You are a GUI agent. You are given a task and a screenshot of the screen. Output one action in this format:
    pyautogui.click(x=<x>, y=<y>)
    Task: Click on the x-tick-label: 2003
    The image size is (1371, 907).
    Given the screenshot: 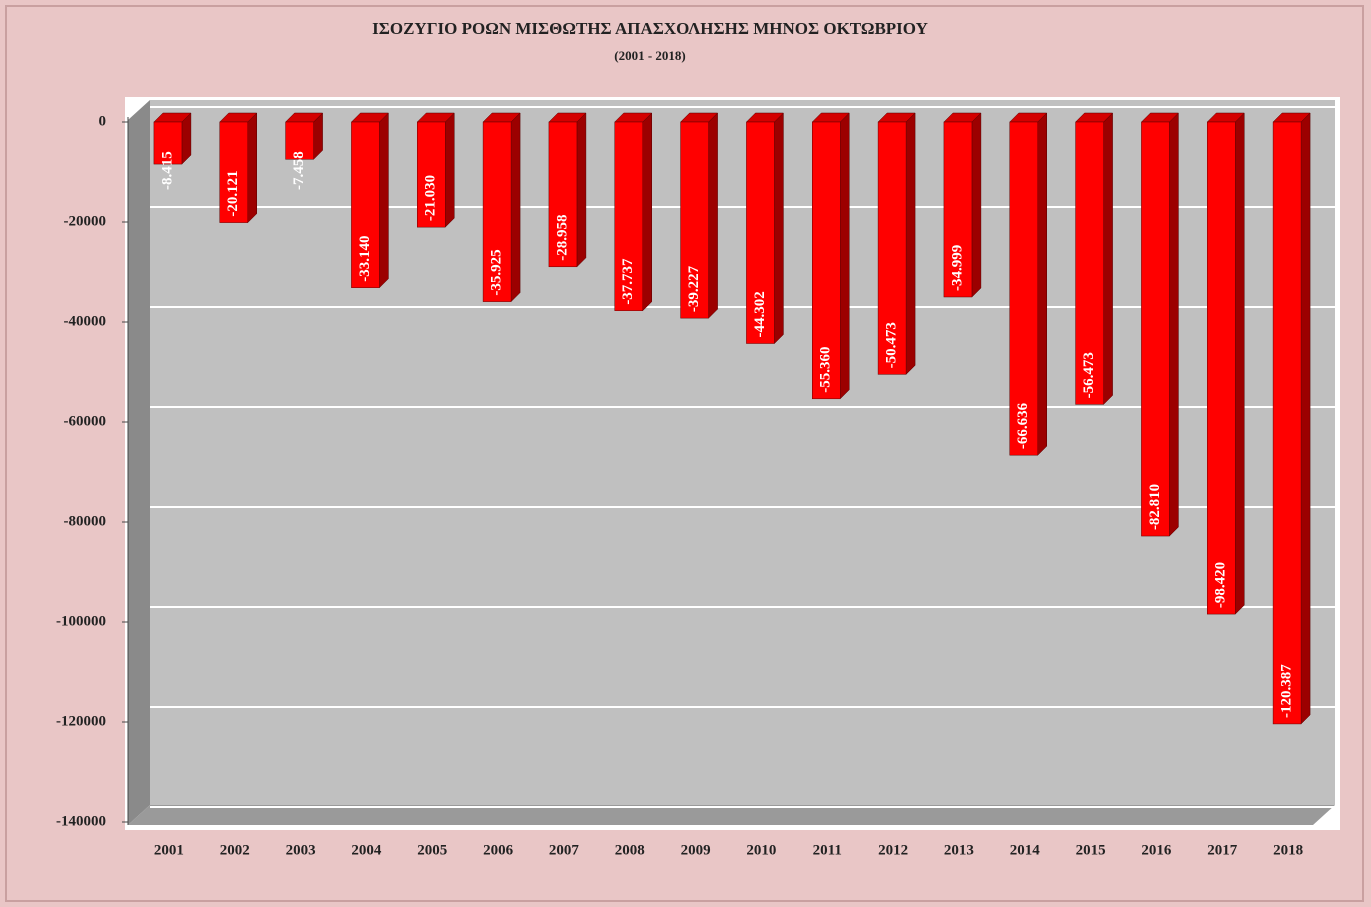 What is the action you would take?
    pyautogui.click(x=301, y=850)
    